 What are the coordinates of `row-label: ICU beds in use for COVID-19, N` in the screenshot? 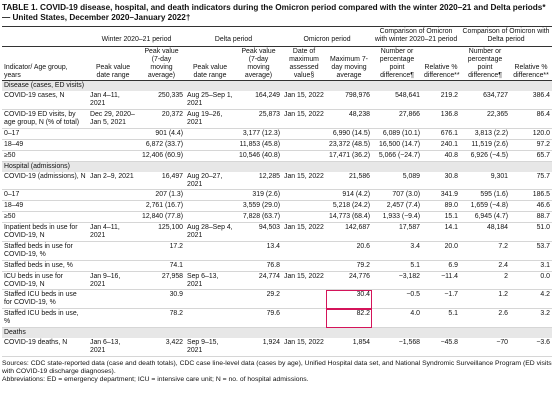 It's located at (45, 281).